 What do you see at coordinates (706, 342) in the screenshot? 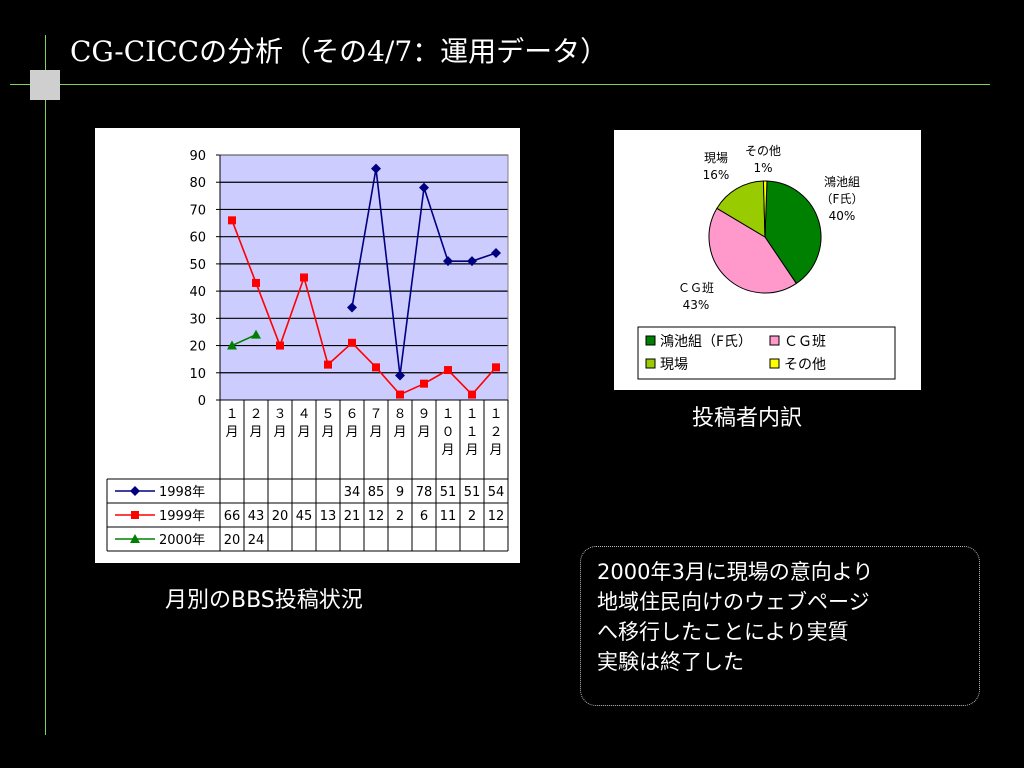
I see `legend-label: 鴻池組（F氏）` at bounding box center [706, 342].